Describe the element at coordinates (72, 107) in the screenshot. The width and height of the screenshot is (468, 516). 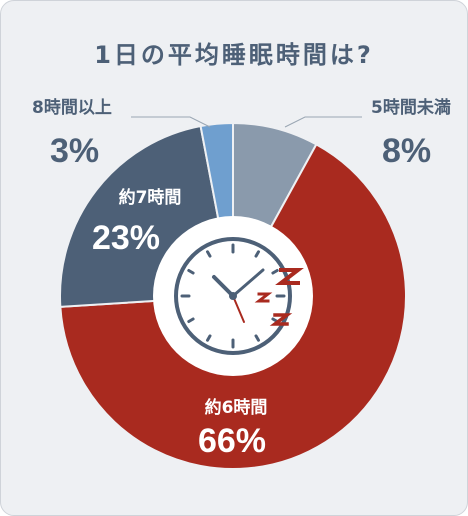
I see `label-8h-category: 8時間以上` at that location.